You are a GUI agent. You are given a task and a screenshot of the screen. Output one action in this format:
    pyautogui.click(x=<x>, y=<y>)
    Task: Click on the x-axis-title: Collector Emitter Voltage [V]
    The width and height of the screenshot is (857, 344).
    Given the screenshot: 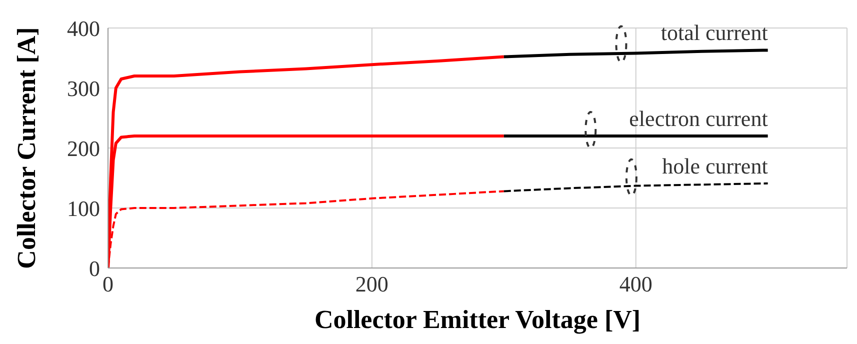 What is the action you would take?
    pyautogui.click(x=477, y=319)
    